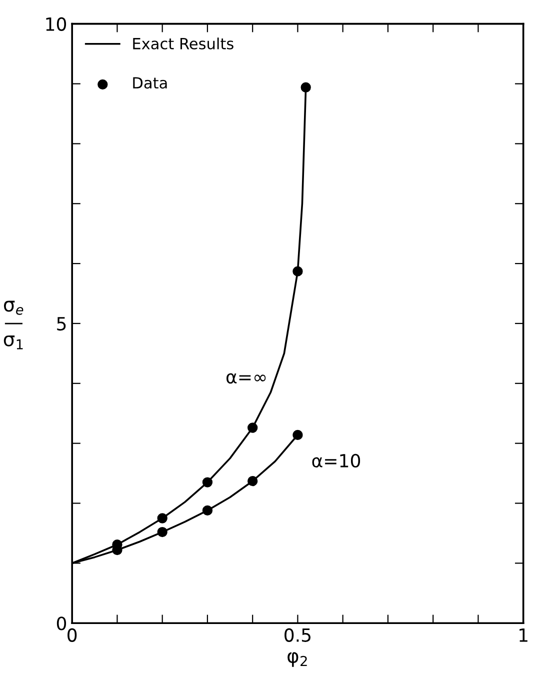 Image resolution: width=534 pixels, height=681 pixels. Describe the element at coordinates (56, 24) in the screenshot. I see `y-tick-label: 10` at that location.